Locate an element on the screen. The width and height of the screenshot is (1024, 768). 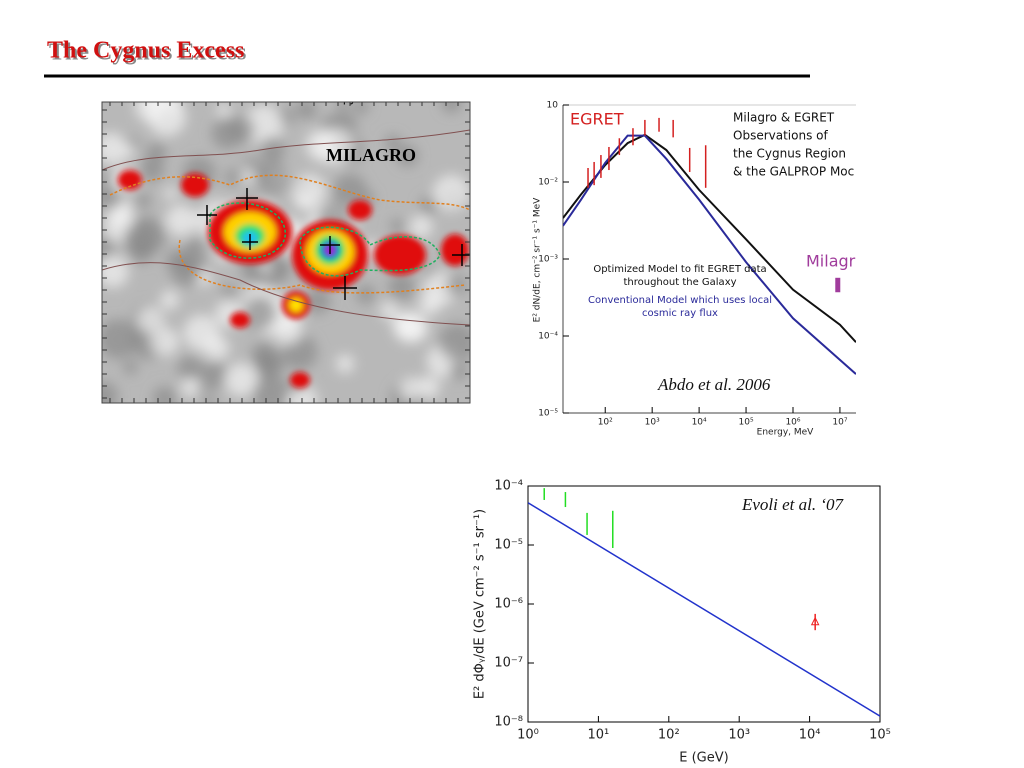
plot-frame is located at coordinates (704, 604).